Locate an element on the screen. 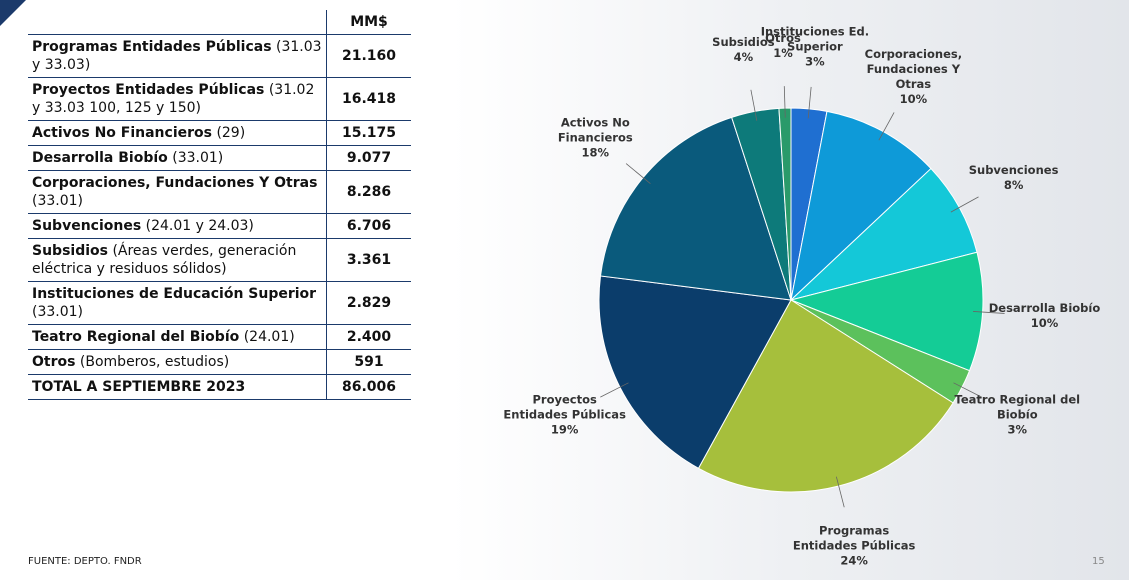 This screenshot has height=580, width=1129. slice-name: Corporaciones, Fundaciones Y Otras is located at coordinates (913, 69).